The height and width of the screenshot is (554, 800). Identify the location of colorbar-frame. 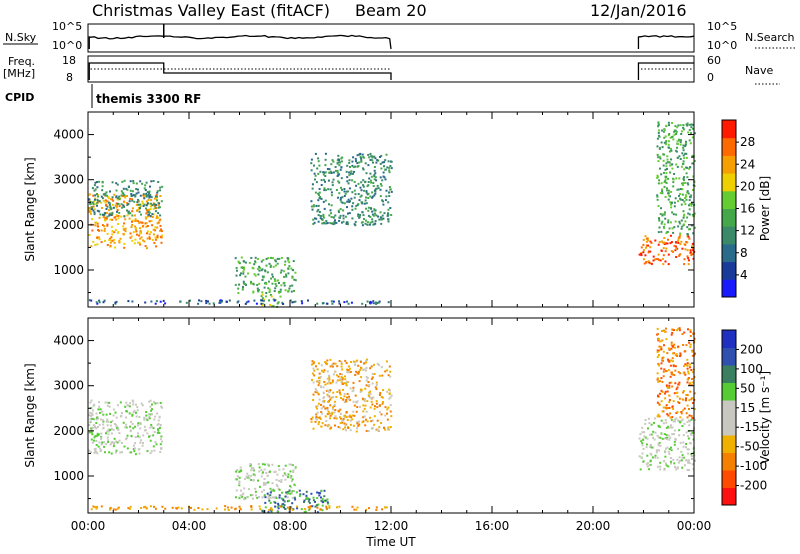
(729, 417).